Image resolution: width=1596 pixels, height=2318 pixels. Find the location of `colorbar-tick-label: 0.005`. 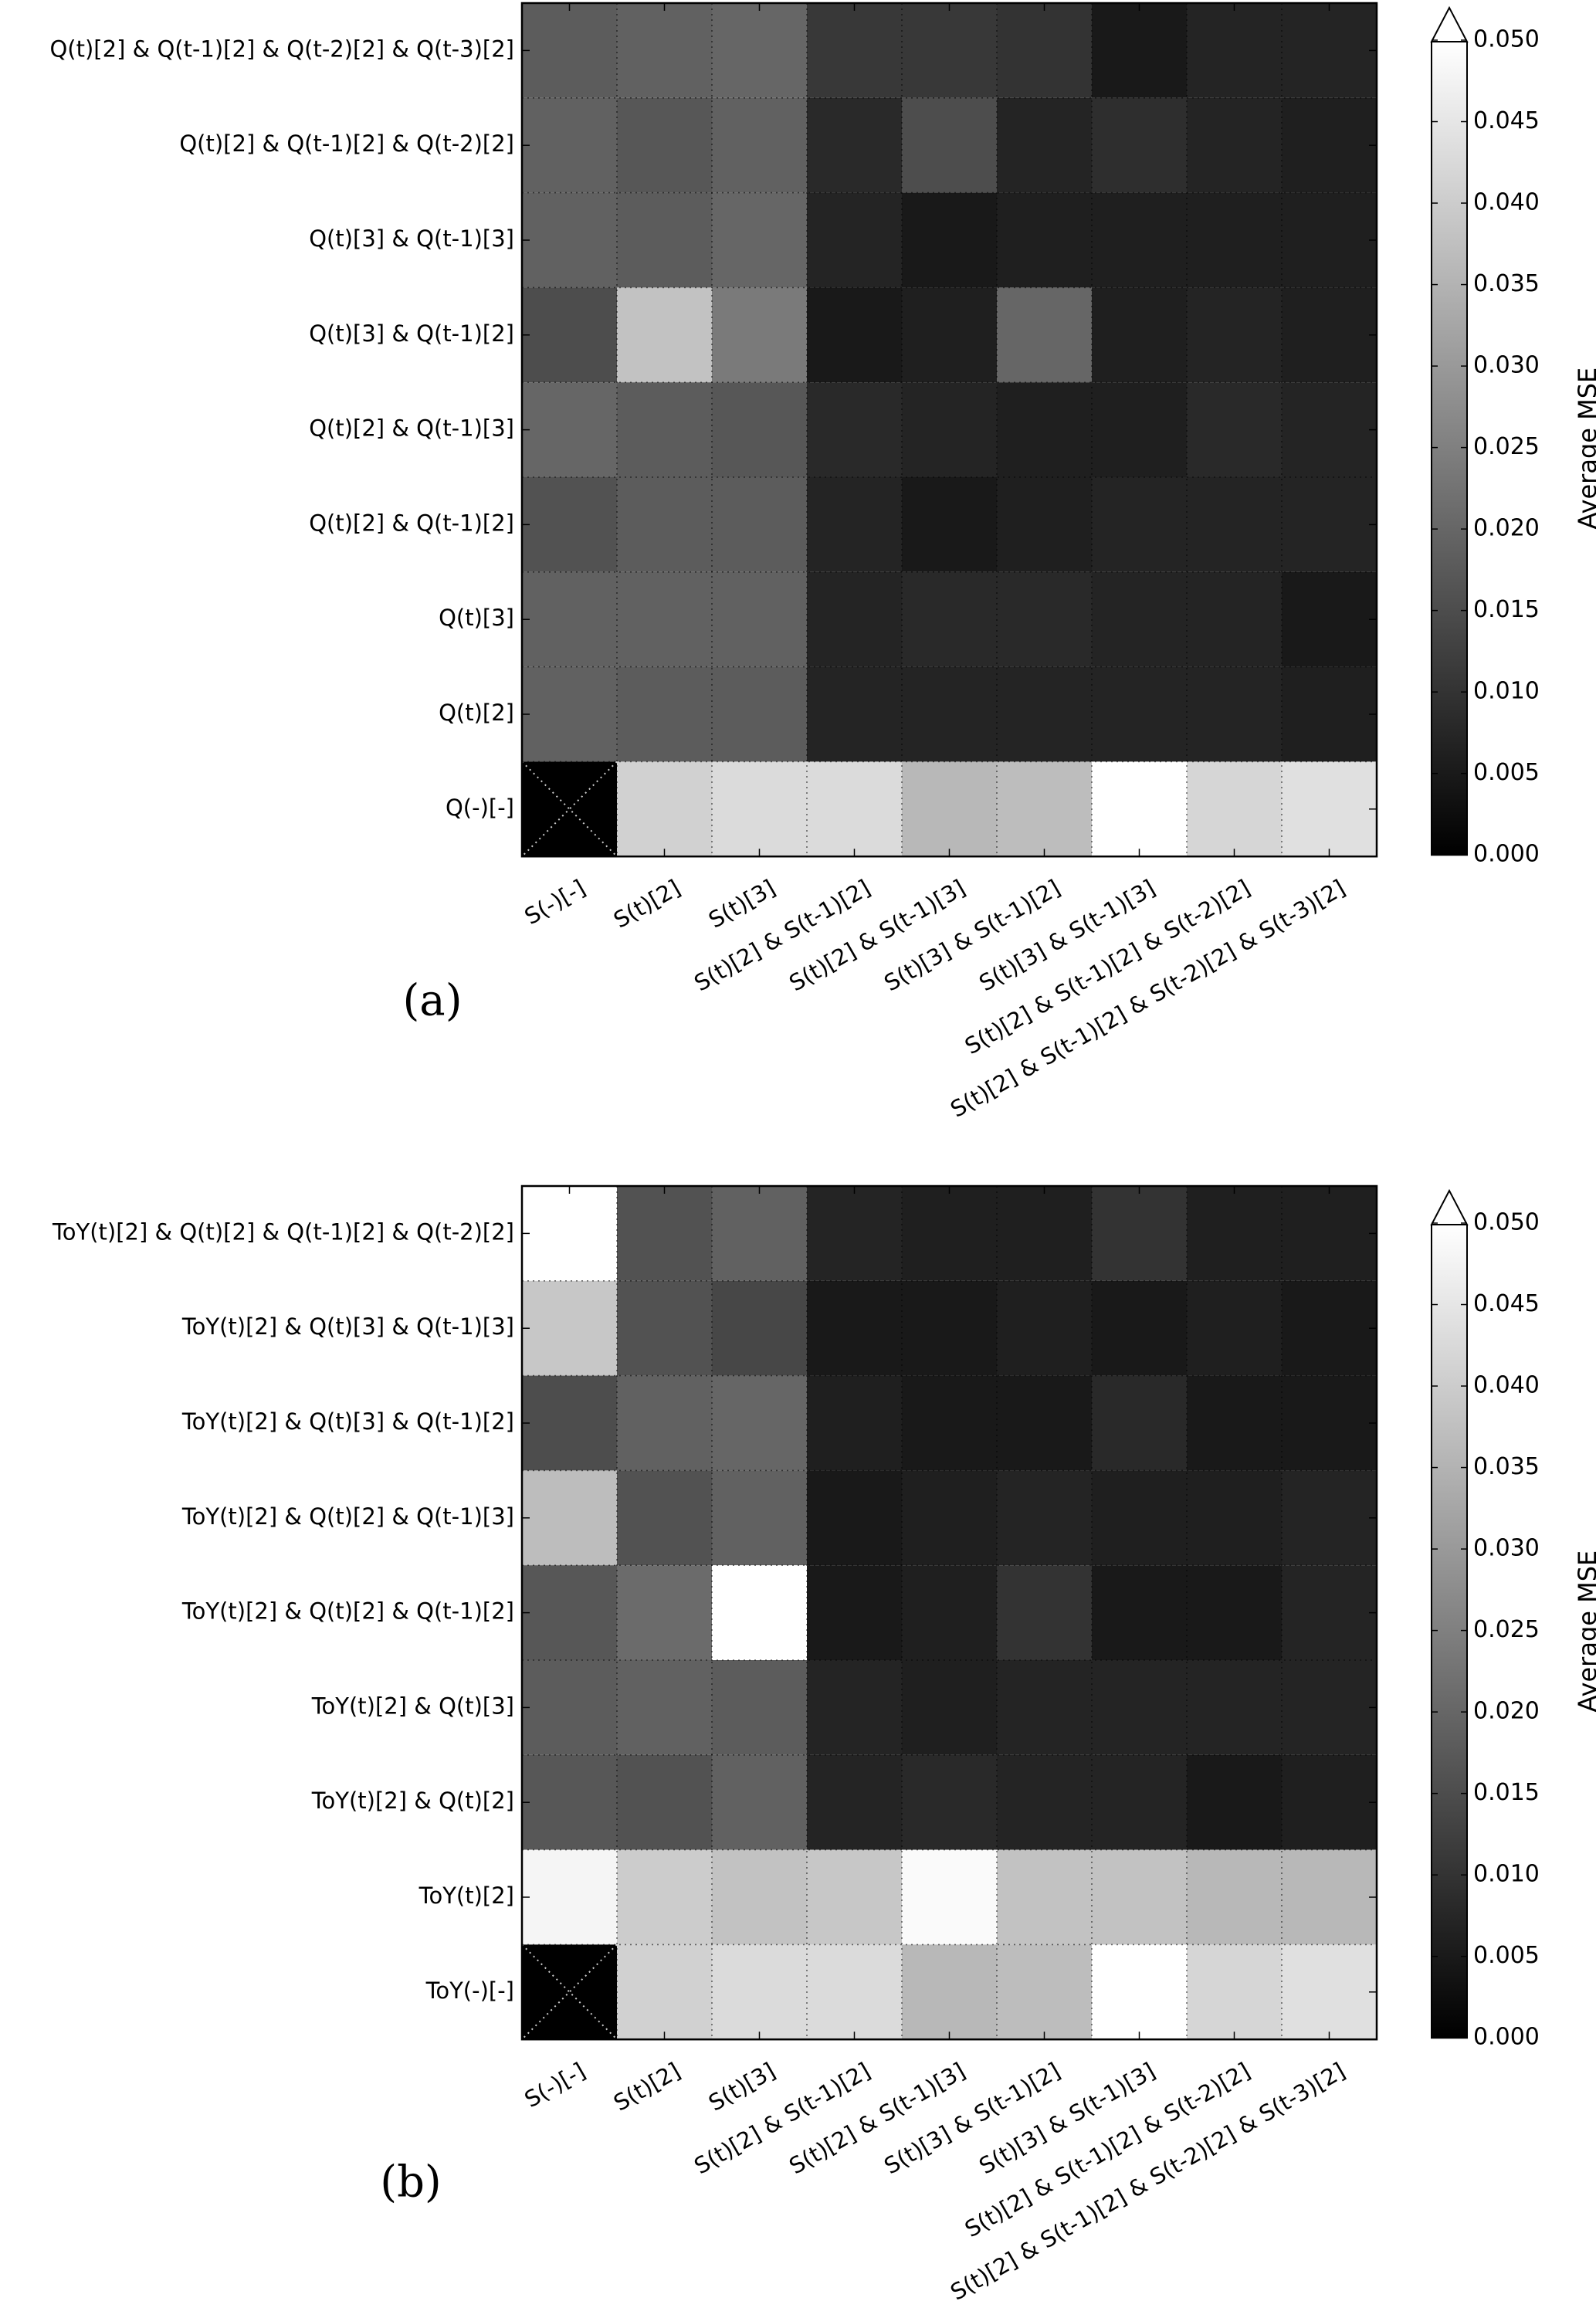

colorbar-tick-label: 0.005 is located at coordinates (1506, 1955).